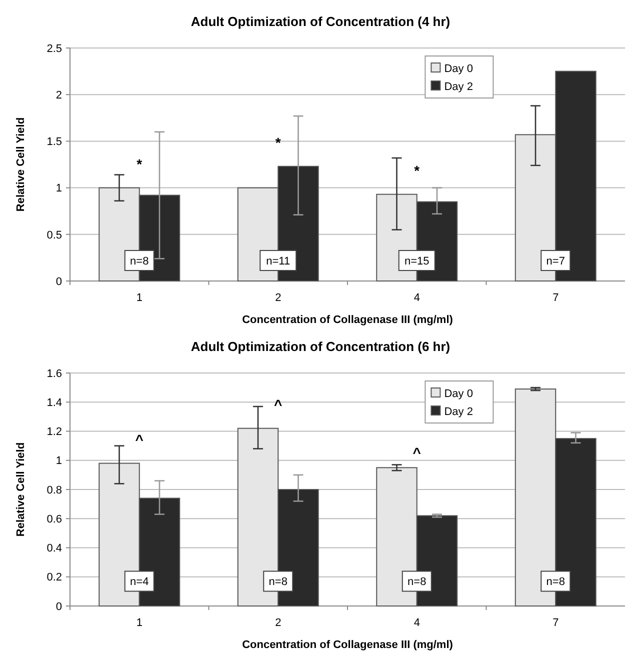  Describe the element at coordinates (54, 548) in the screenshot. I see `y-tick-label: 0.4` at that location.